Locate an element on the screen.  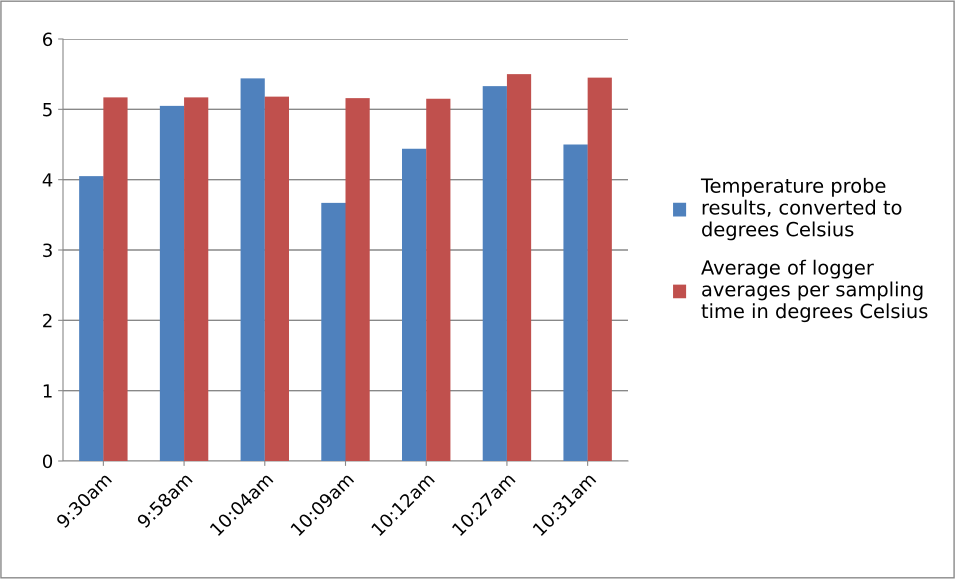
y-tick-label: 1 is located at coordinates (48, 391).